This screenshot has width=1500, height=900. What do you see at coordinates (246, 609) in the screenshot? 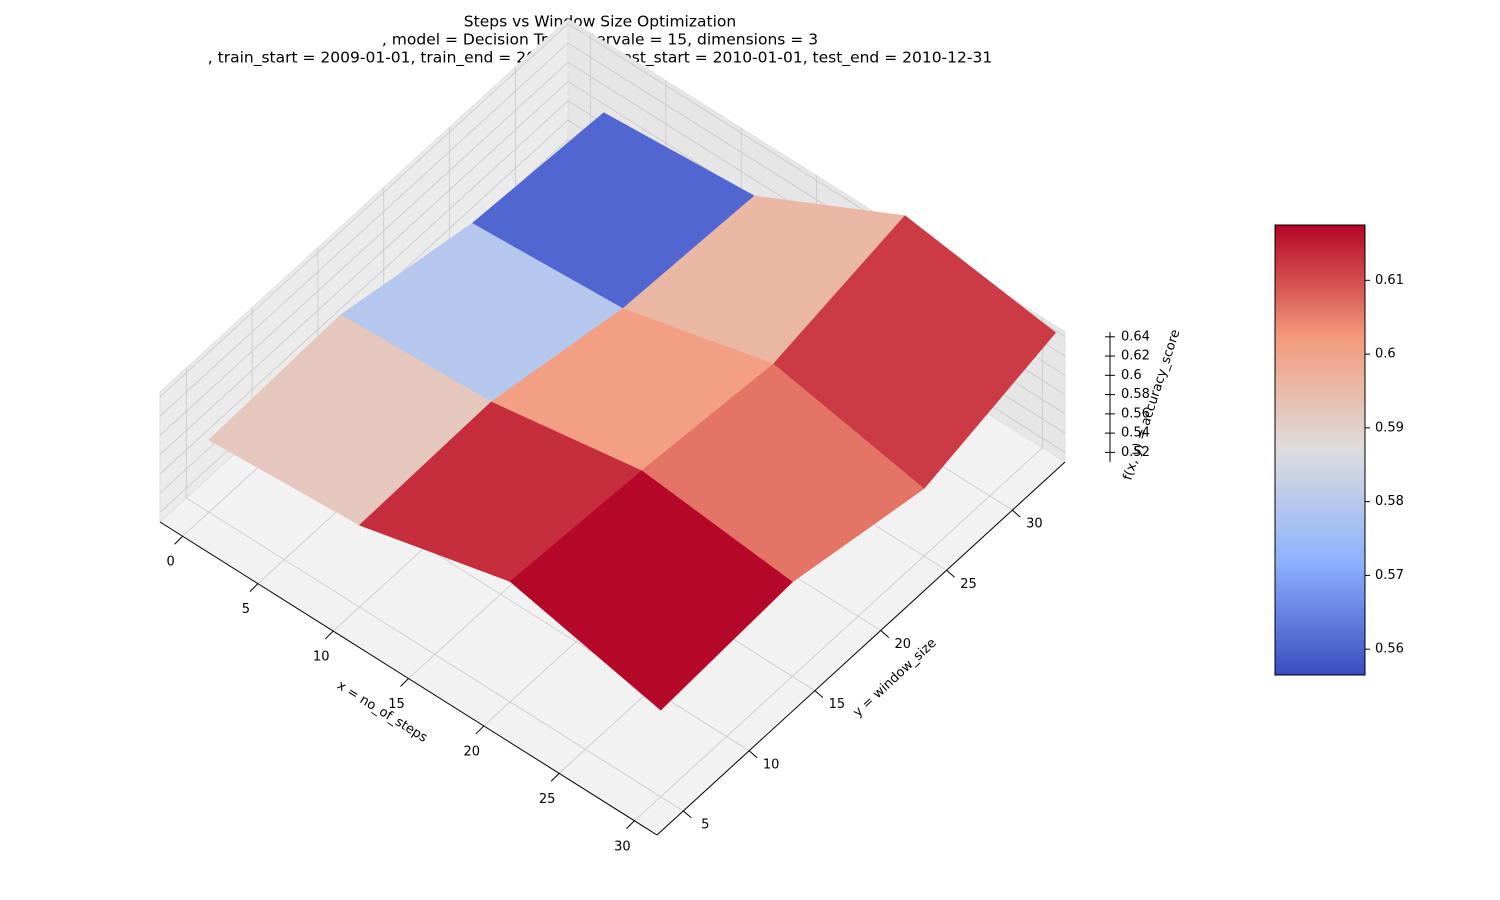
I see `x-tick-label: 5` at bounding box center [246, 609].